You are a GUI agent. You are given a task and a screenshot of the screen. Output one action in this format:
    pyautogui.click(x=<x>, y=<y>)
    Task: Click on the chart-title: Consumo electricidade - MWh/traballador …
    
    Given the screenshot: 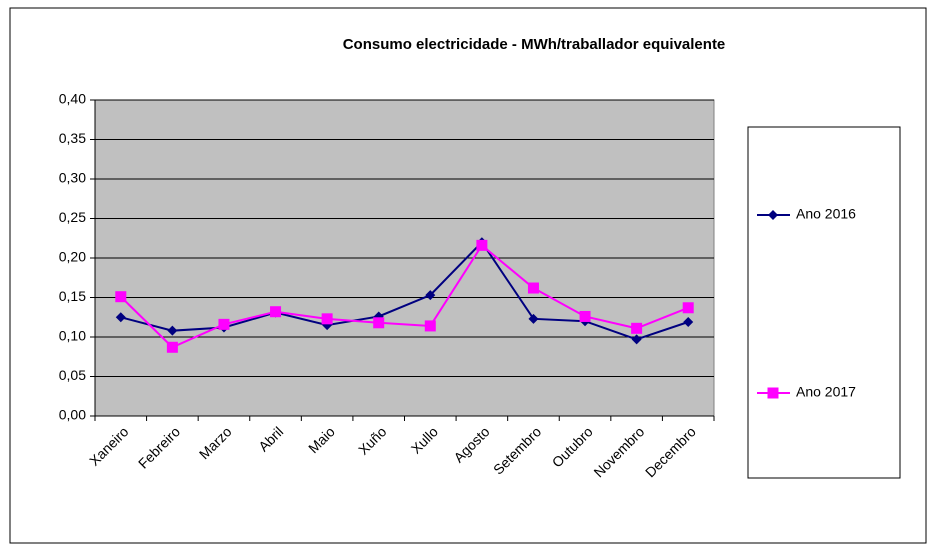 What is the action you would take?
    pyautogui.click(x=534, y=44)
    